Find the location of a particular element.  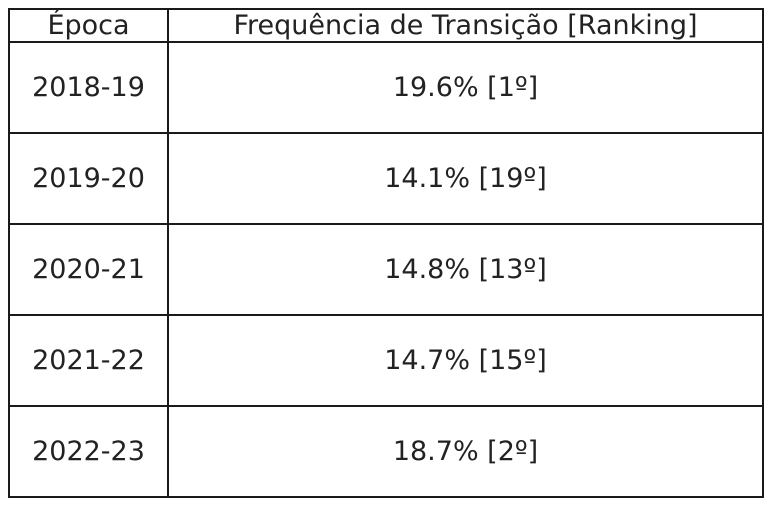

frequency-cell: 14.8% [13º] is located at coordinates (465, 269).